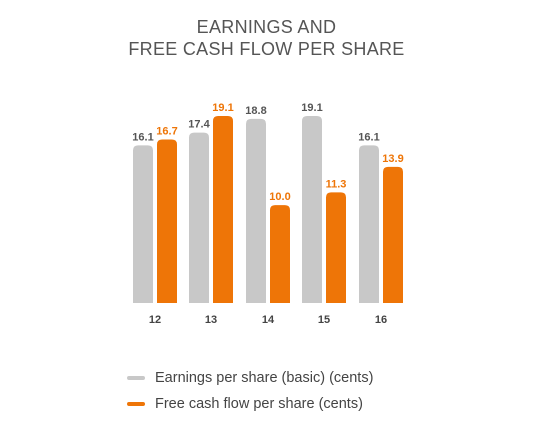 This screenshot has width=533, height=430. What do you see at coordinates (381, 320) in the screenshot?
I see `x-tick-label-16: 16` at bounding box center [381, 320].